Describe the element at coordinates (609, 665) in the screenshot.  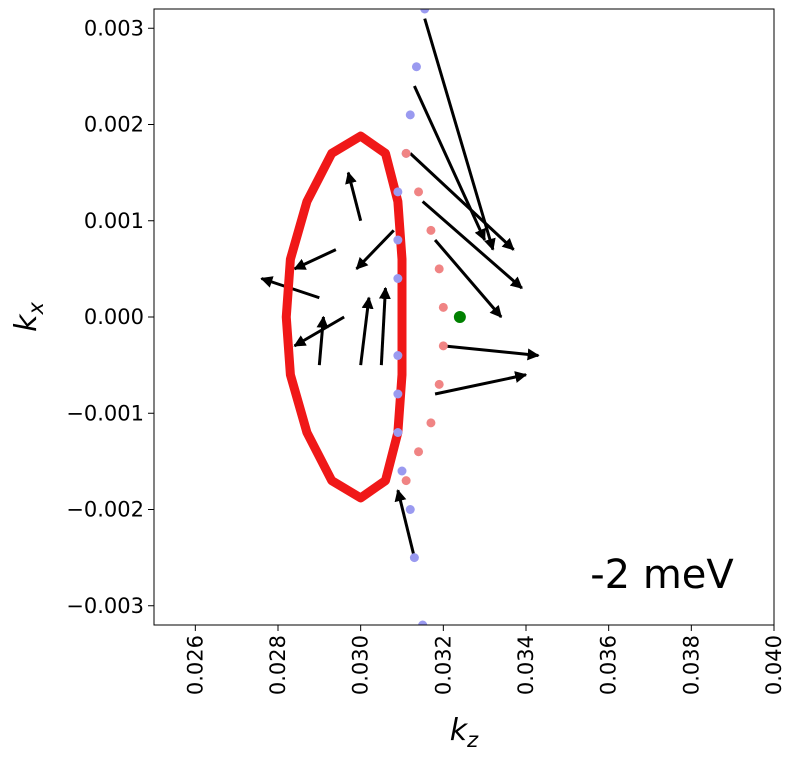
I see `x-tick-label: 0.036` at that location.